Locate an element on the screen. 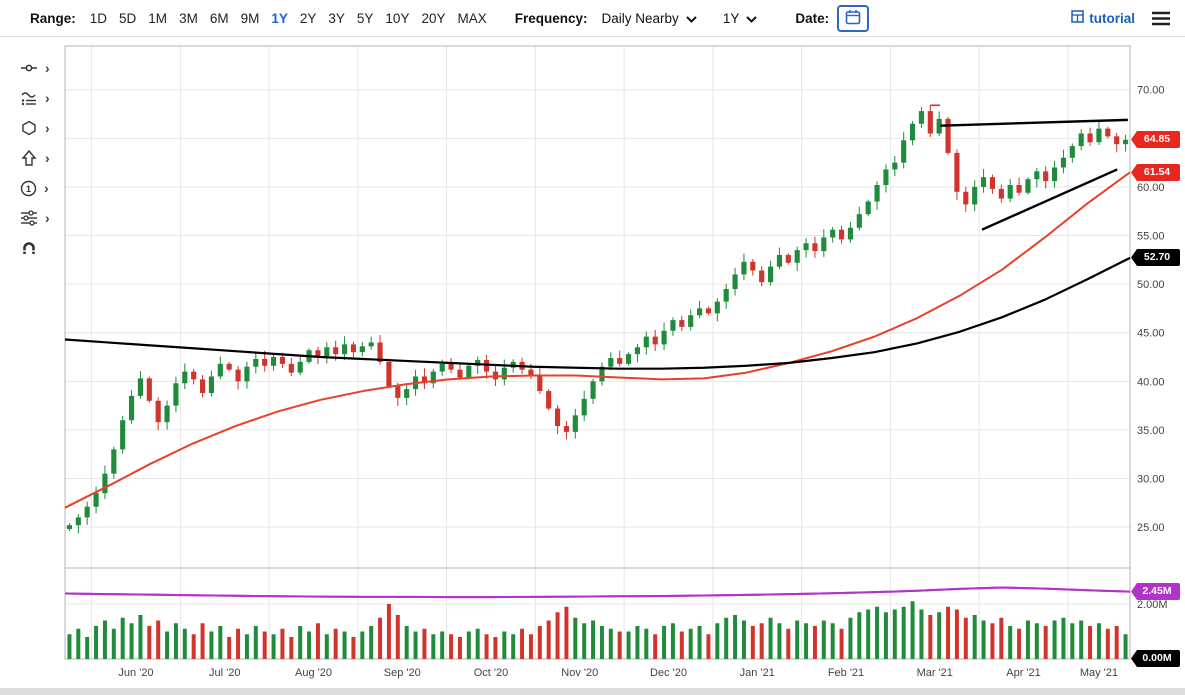 This screenshot has height=695, width=1185. arrow-tool: › is located at coordinates (43, 158).